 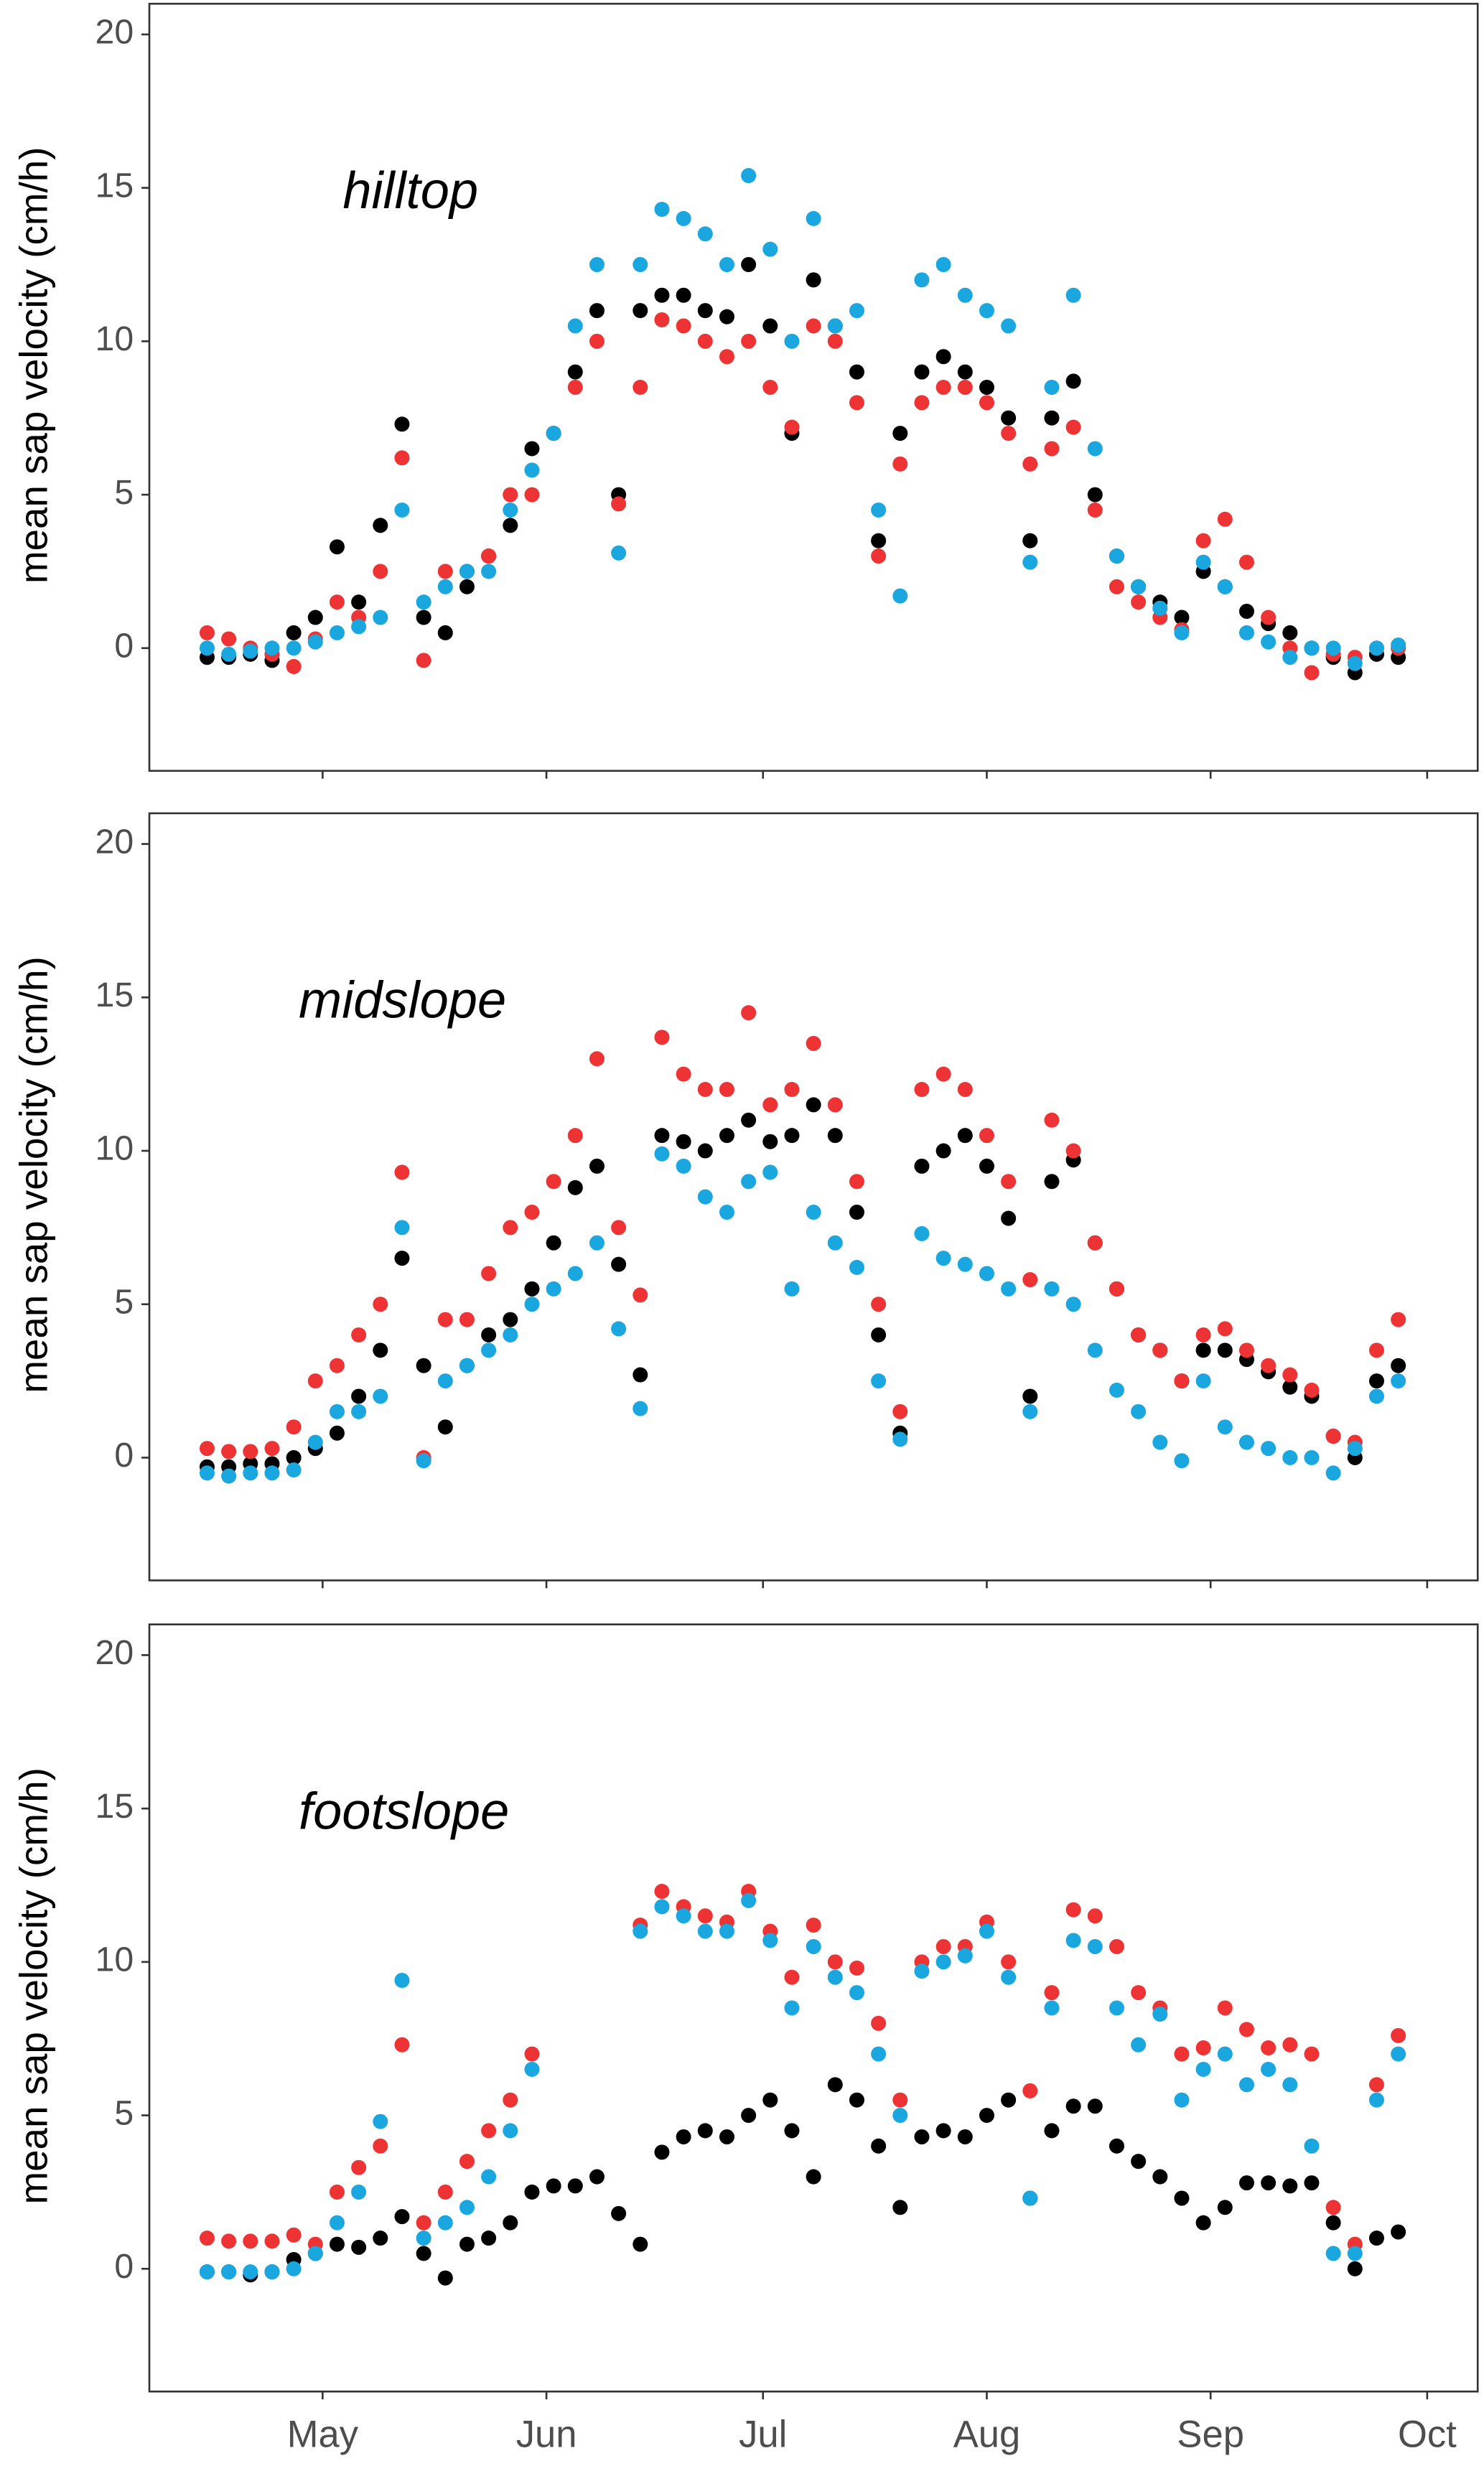 I want to click on y-tick-label: 0, so click(x=124, y=646).